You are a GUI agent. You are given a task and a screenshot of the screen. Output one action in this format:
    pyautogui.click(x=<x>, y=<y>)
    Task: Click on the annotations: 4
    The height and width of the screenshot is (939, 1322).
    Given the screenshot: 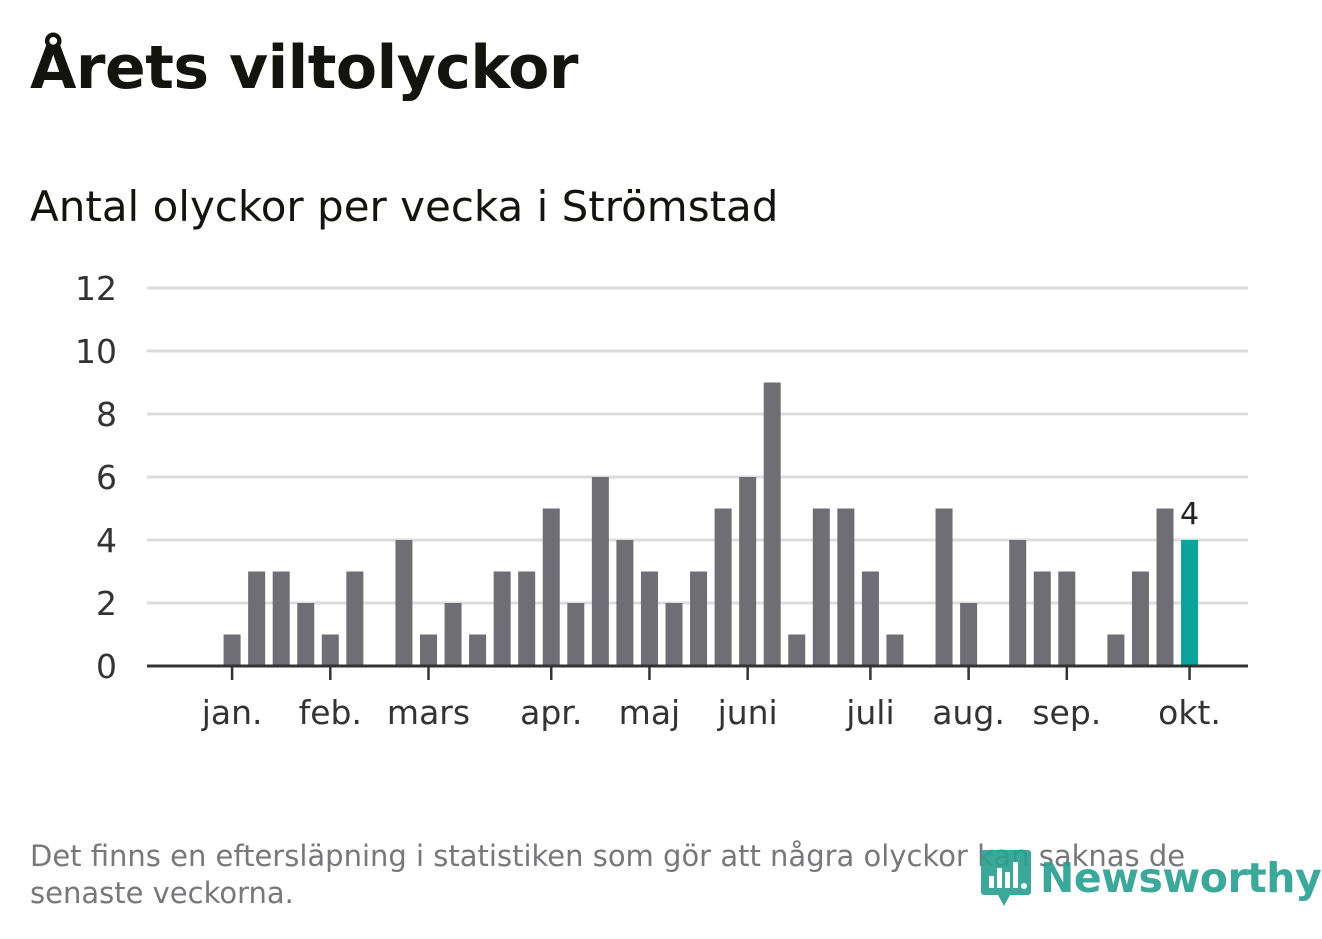 What is the action you would take?
    pyautogui.click(x=1189, y=514)
    